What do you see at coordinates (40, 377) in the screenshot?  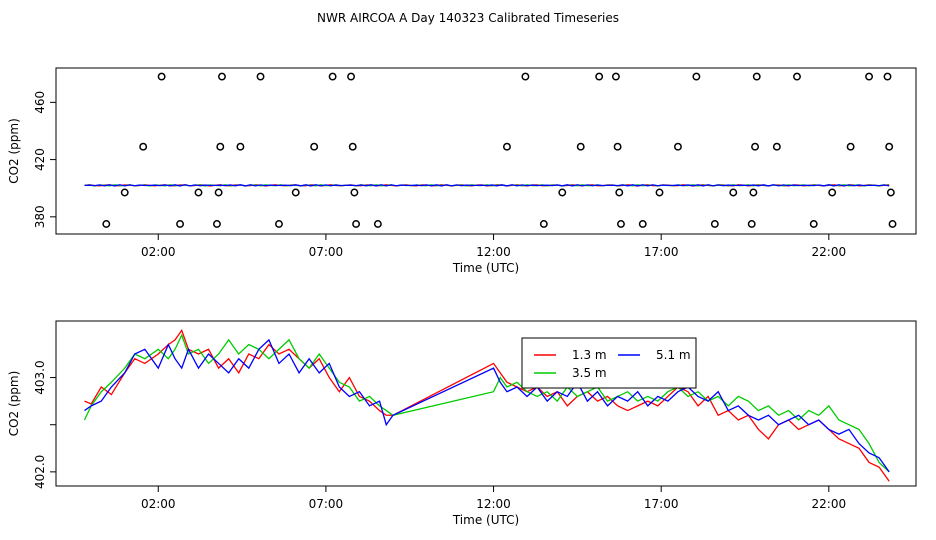 I see `y-tick-label: 403.0` at bounding box center [40, 377].